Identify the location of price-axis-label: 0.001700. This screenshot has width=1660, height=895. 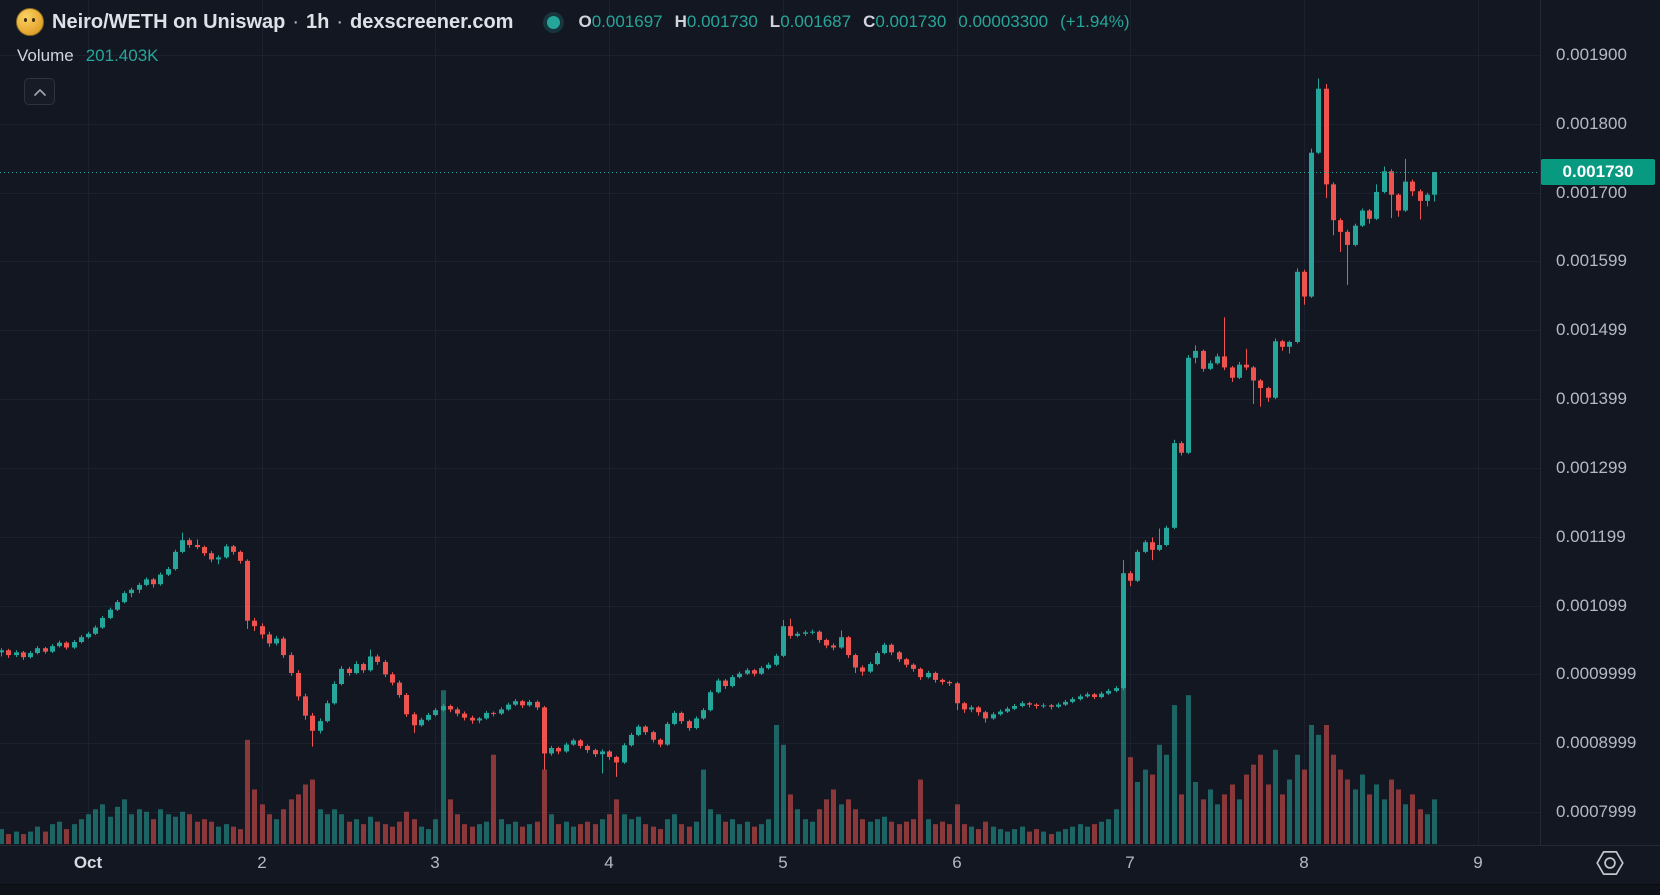
(1591, 192).